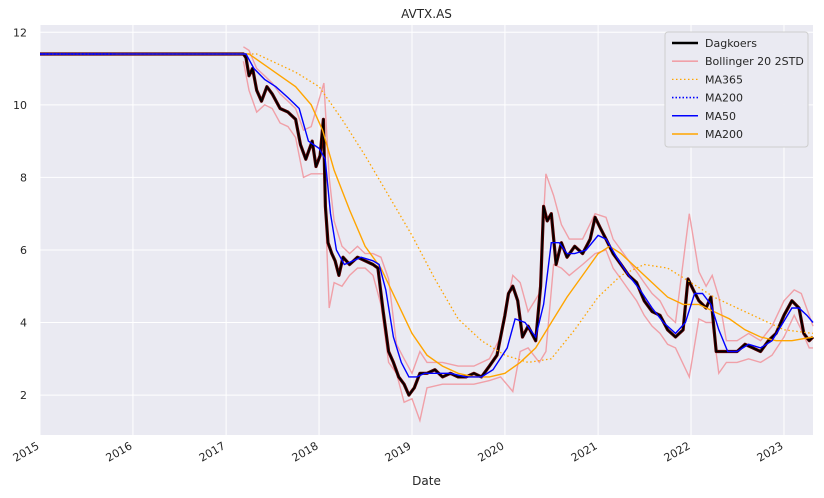  I want to click on legend-entry: MA50, so click(720, 116).